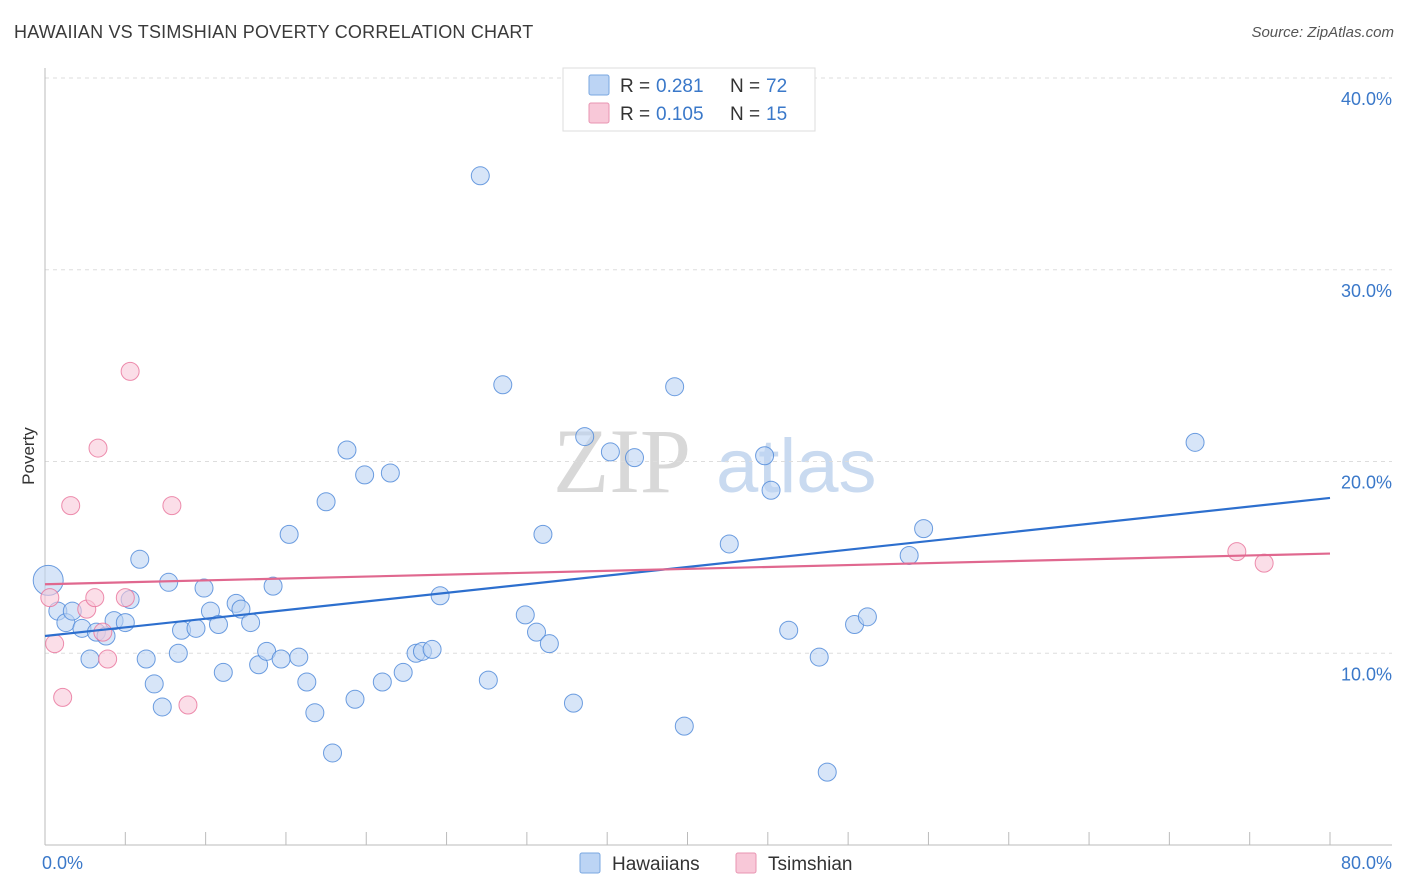  I want to click on legend-r-label-tsimshian: R =, so click(635, 114).